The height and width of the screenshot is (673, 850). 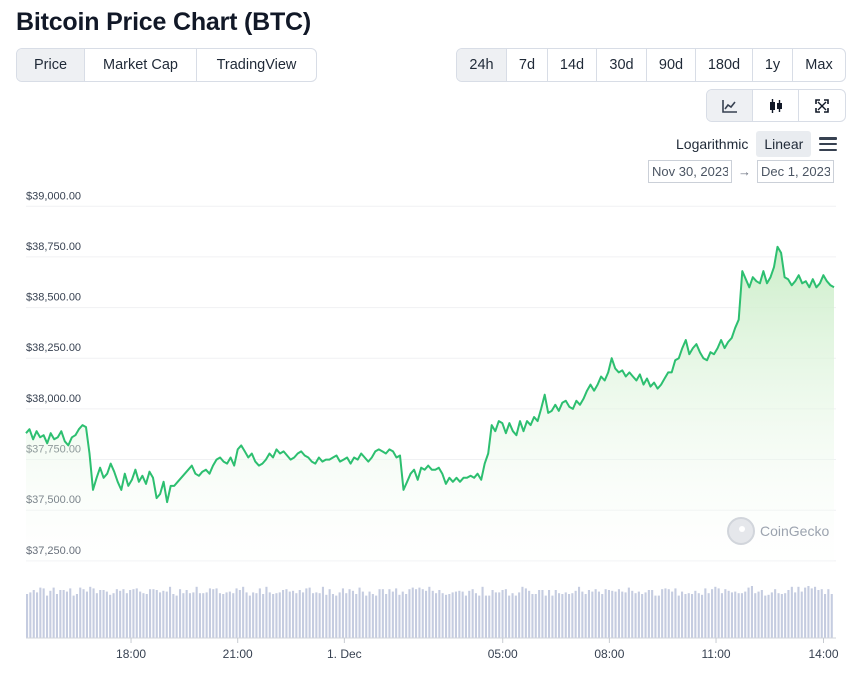 I want to click on range-180d-button: 180d, so click(x=724, y=65).